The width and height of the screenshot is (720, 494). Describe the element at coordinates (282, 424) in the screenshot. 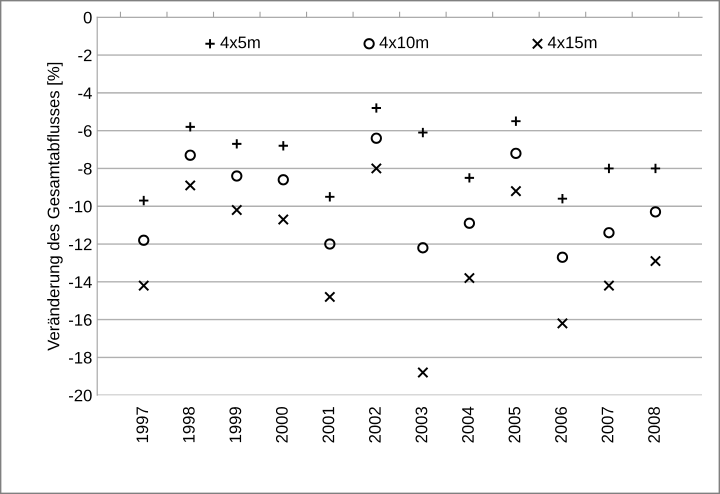

I see `x-tick-label: 2000` at that location.